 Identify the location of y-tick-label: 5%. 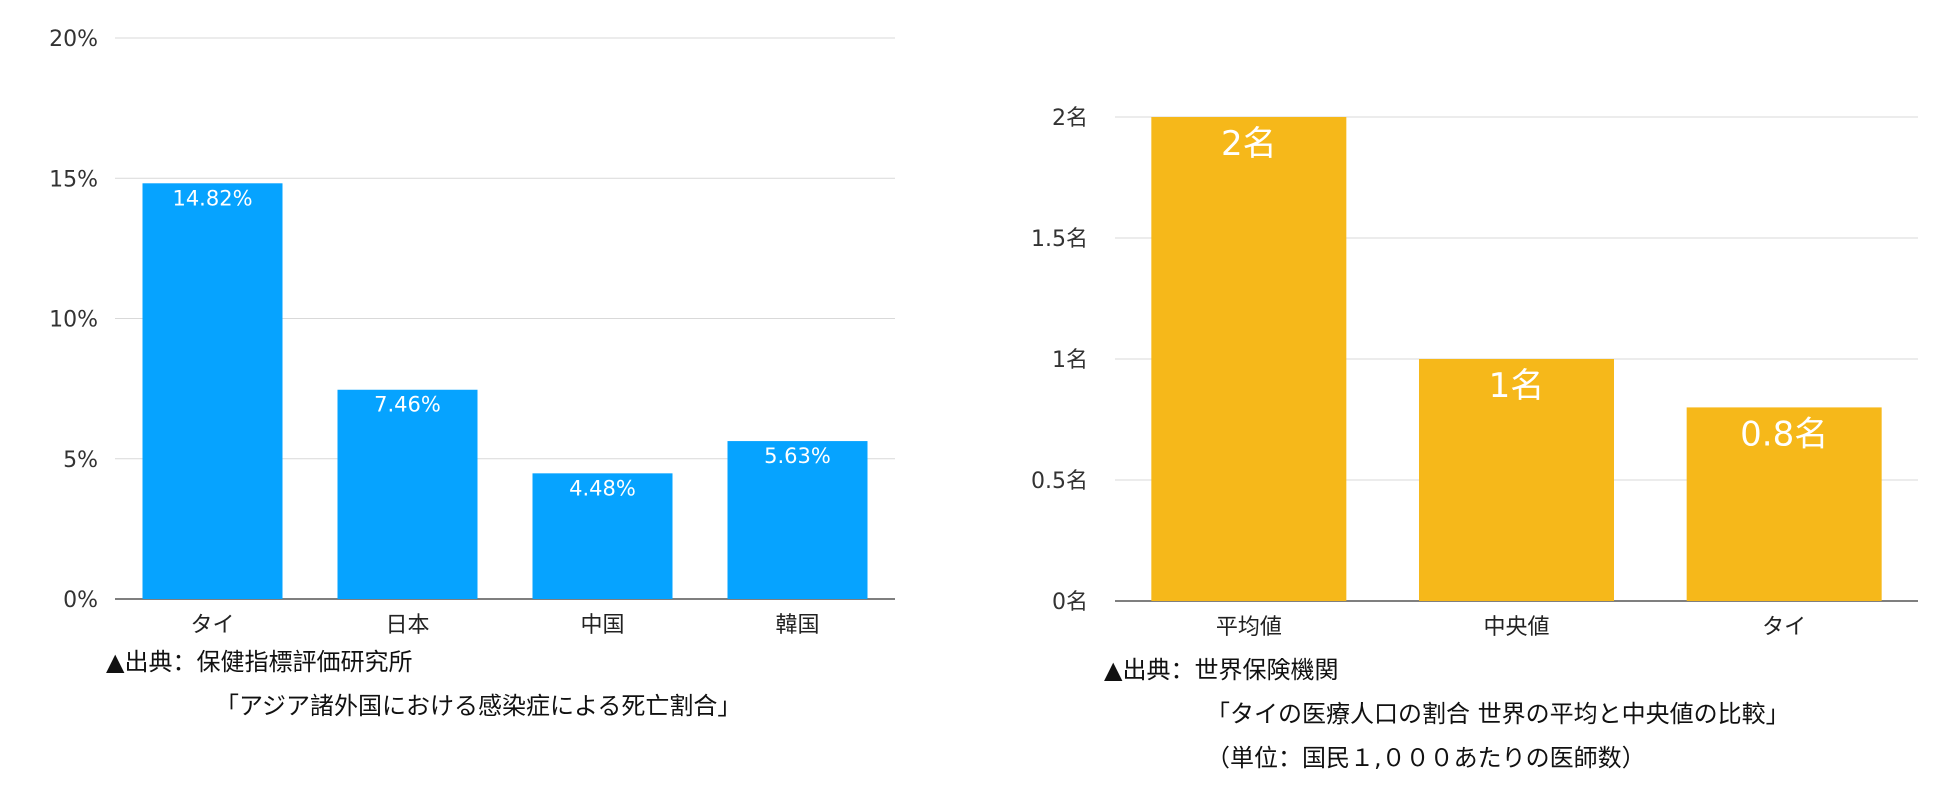
(80, 460).